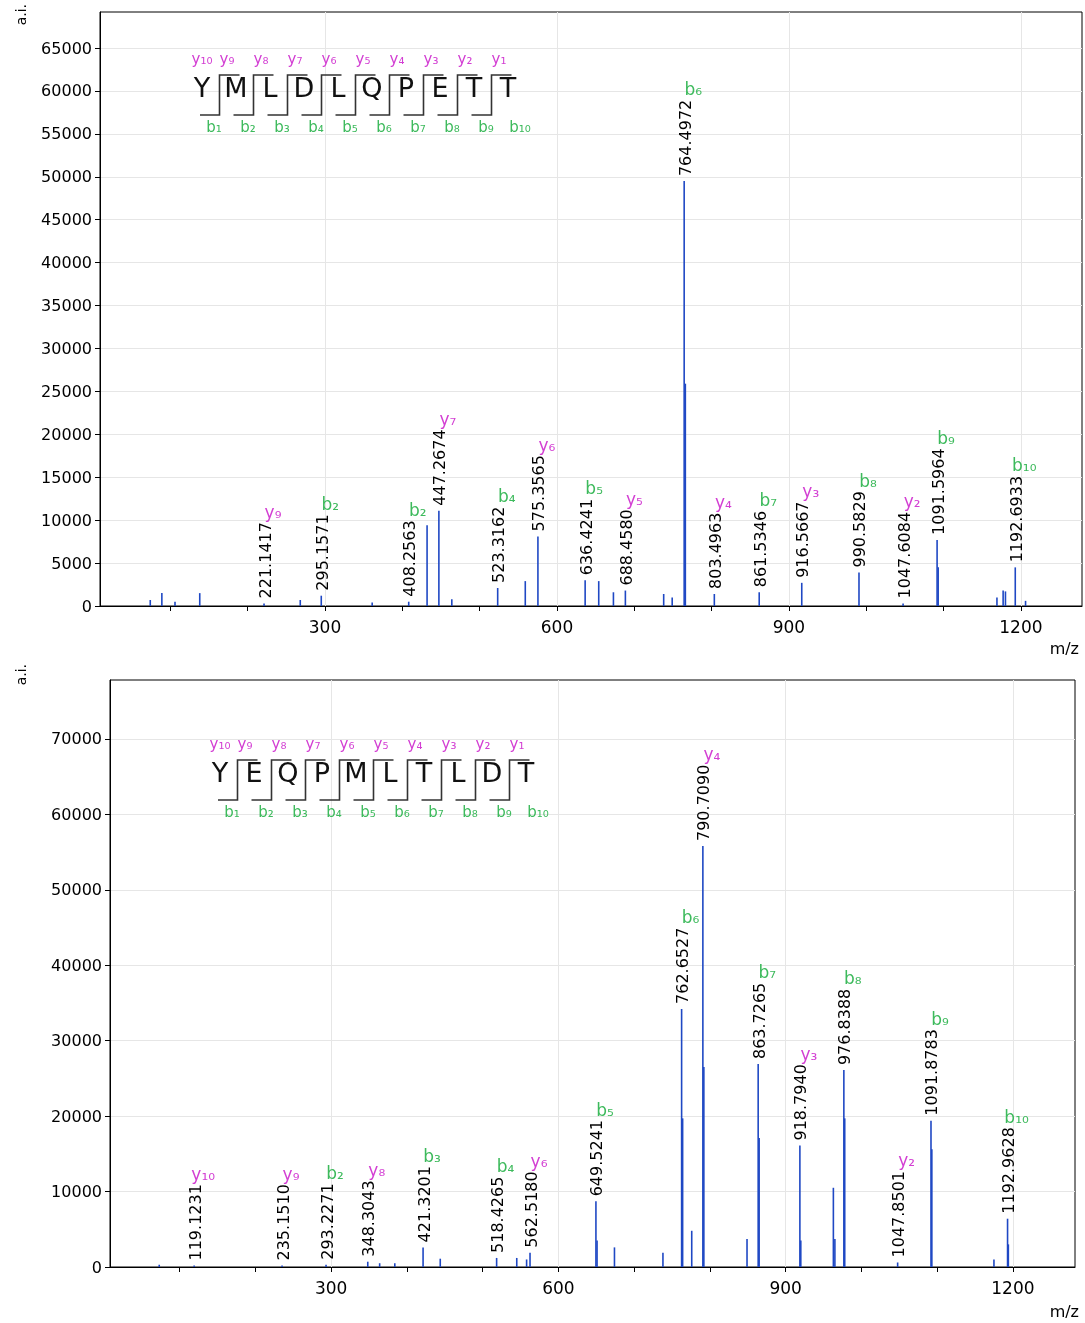 The width and height of the screenshot is (1085, 1323). I want to click on annotation: E, so click(254, 772).